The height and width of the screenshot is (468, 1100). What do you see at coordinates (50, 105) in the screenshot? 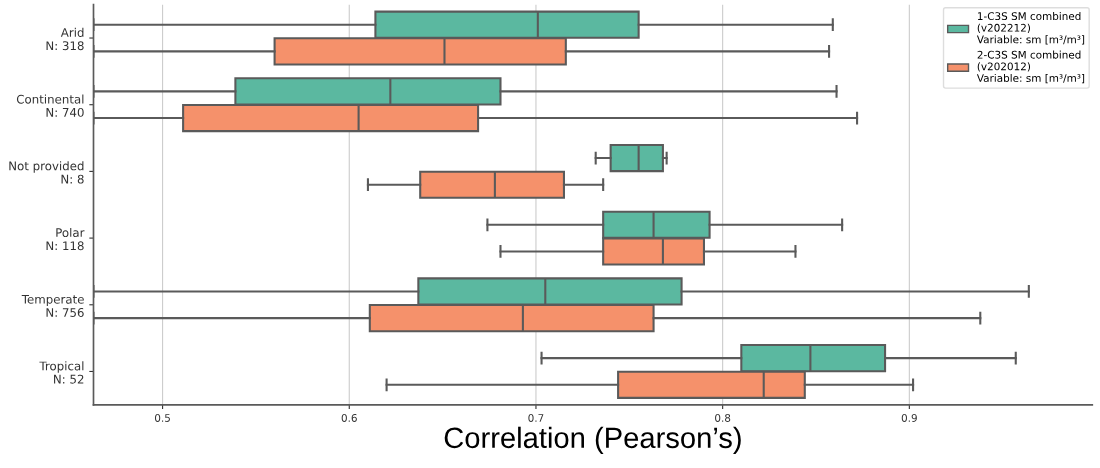
I see `y-tick-label: Continental N: 740` at bounding box center [50, 105].